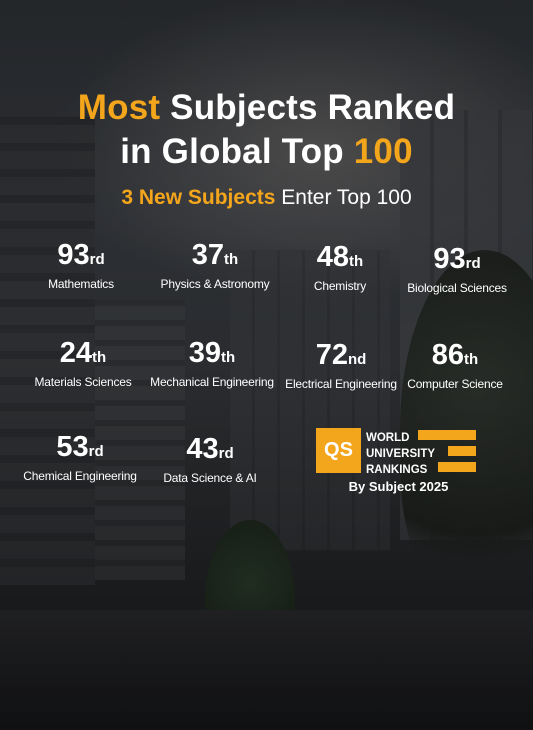 The height and width of the screenshot is (730, 533). Describe the element at coordinates (333, 257) in the screenshot. I see `rank-number: 48` at that location.